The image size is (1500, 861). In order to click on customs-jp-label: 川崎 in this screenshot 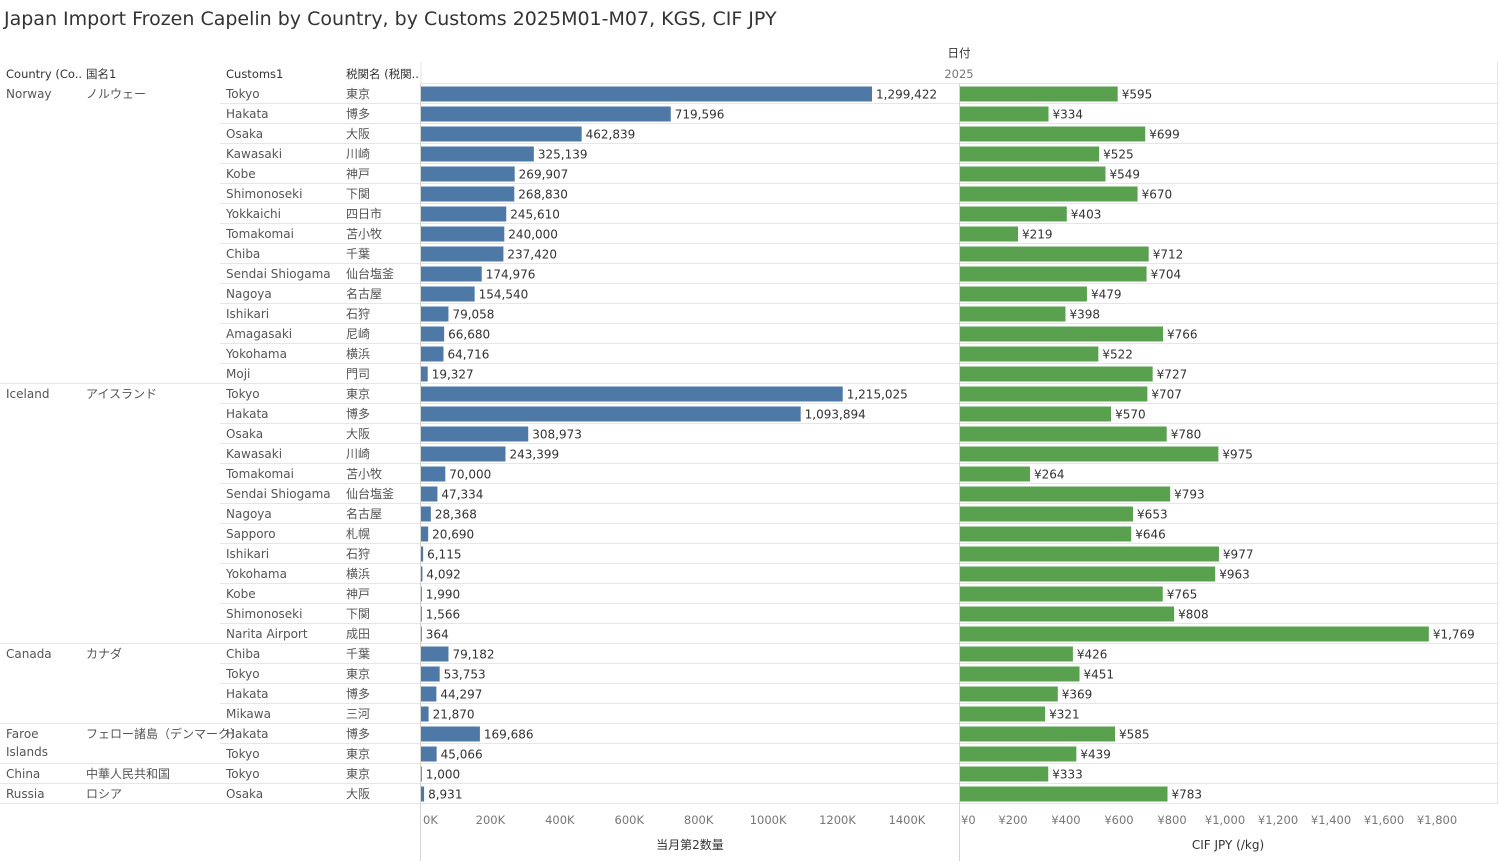, I will do `click(358, 454)`.